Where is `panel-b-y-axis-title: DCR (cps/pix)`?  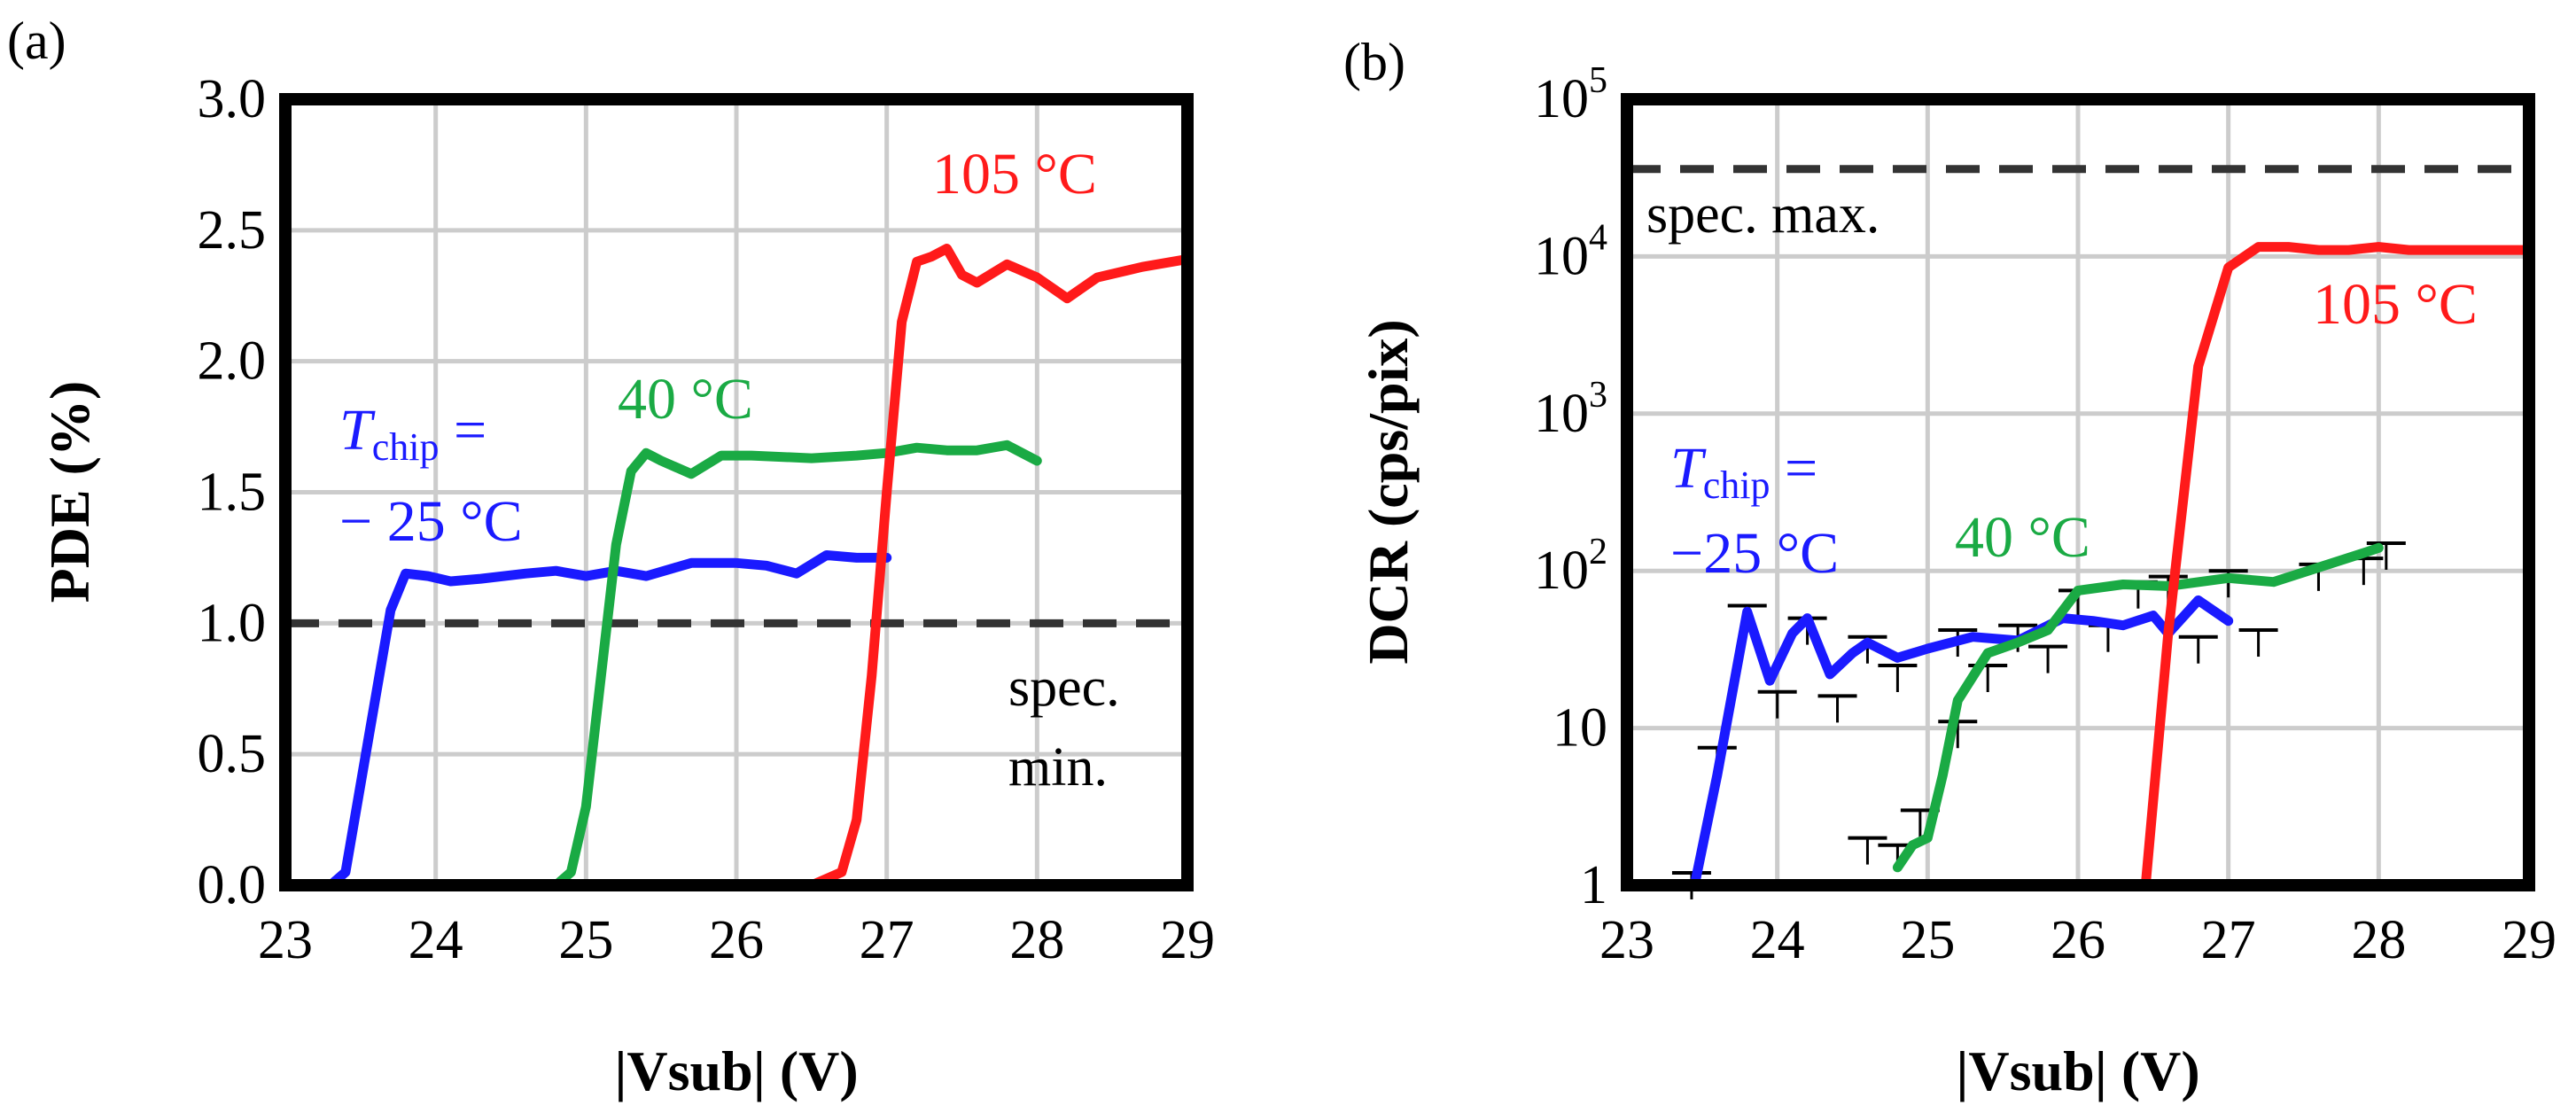
panel-b-y-axis-title: DCR (cps/pix) is located at coordinates (1388, 491).